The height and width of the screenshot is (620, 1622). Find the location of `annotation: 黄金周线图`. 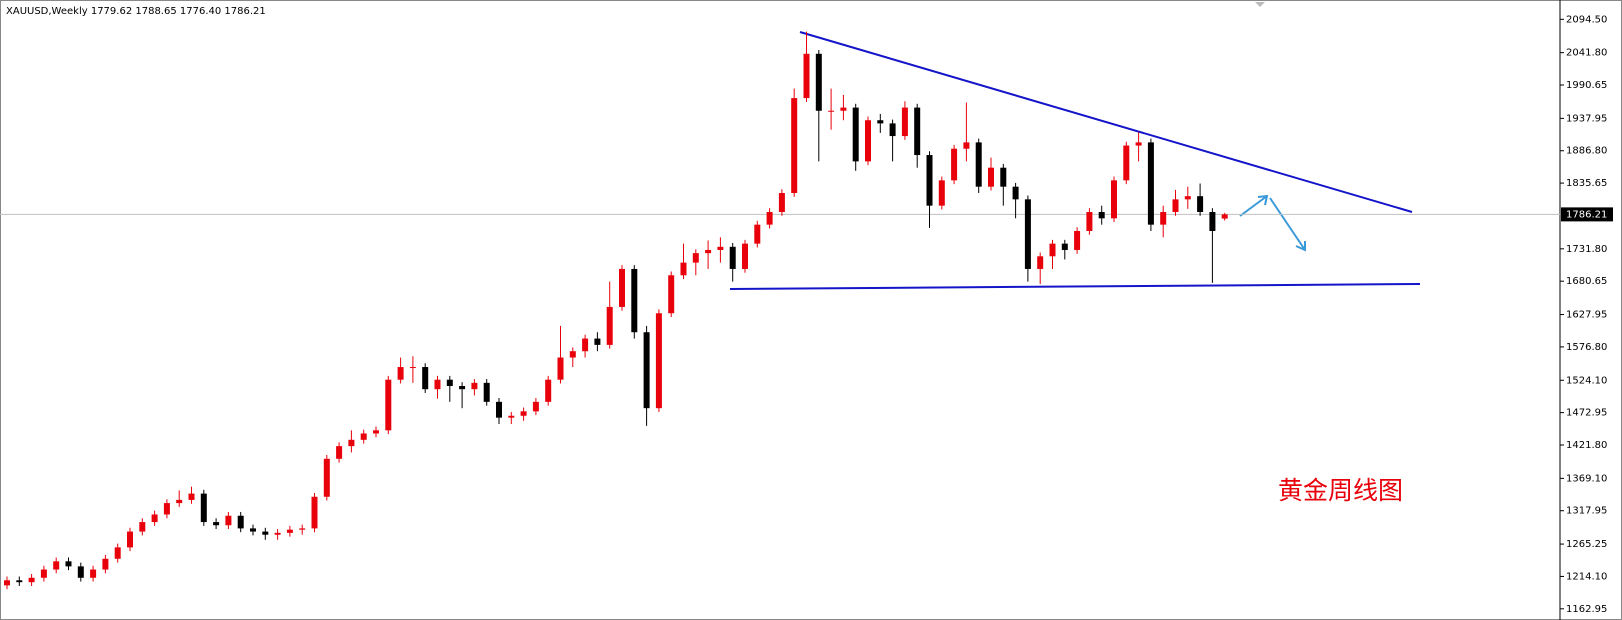

annotation: 黄金周线图 is located at coordinates (1340, 490).